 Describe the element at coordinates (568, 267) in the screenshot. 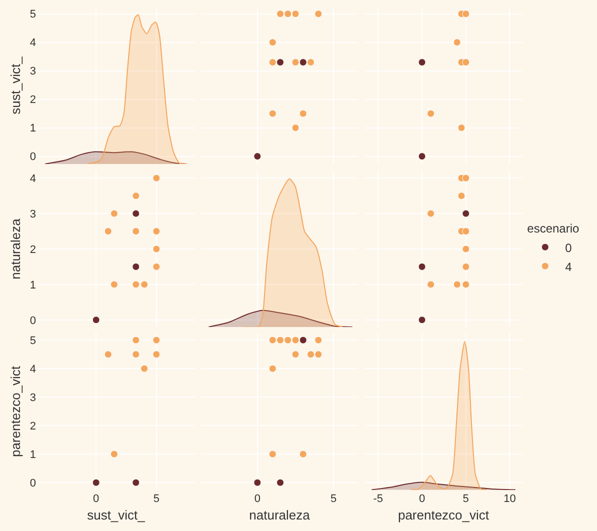

I see `legend-label: 4` at that location.